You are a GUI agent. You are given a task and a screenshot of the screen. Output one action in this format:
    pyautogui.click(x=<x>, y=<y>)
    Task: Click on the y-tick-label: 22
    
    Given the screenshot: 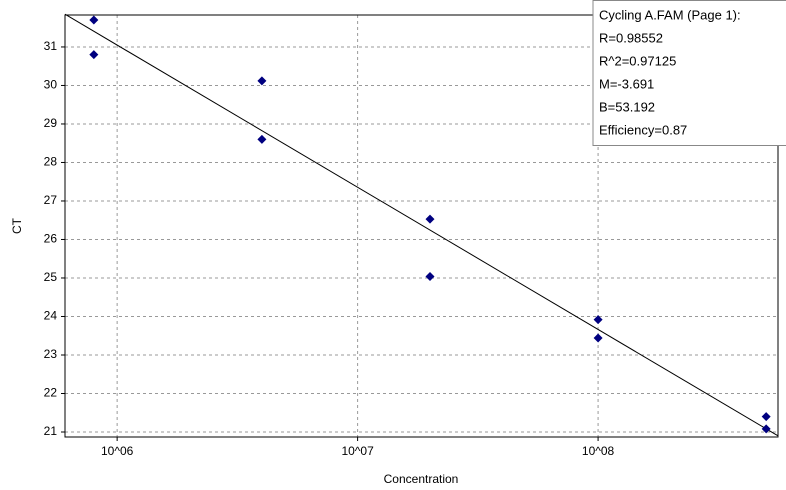 What is the action you would take?
    pyautogui.click(x=51, y=393)
    